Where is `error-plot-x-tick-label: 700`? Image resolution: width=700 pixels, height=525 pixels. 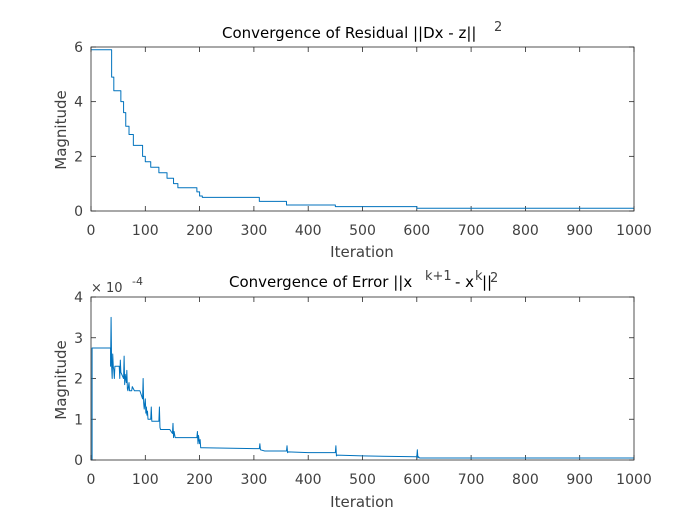 error-plot-x-tick-label: 700 is located at coordinates (471, 480).